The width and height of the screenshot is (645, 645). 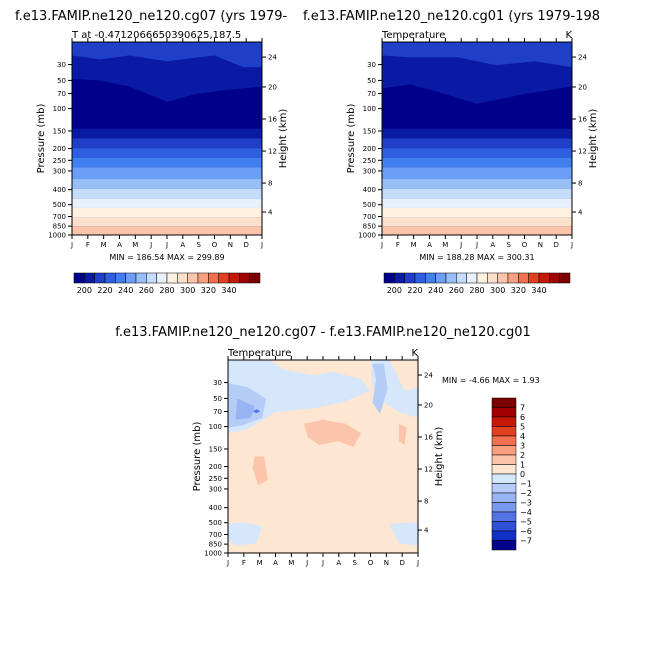 I want to click on colorbar-label: 280, so click(x=166, y=290).